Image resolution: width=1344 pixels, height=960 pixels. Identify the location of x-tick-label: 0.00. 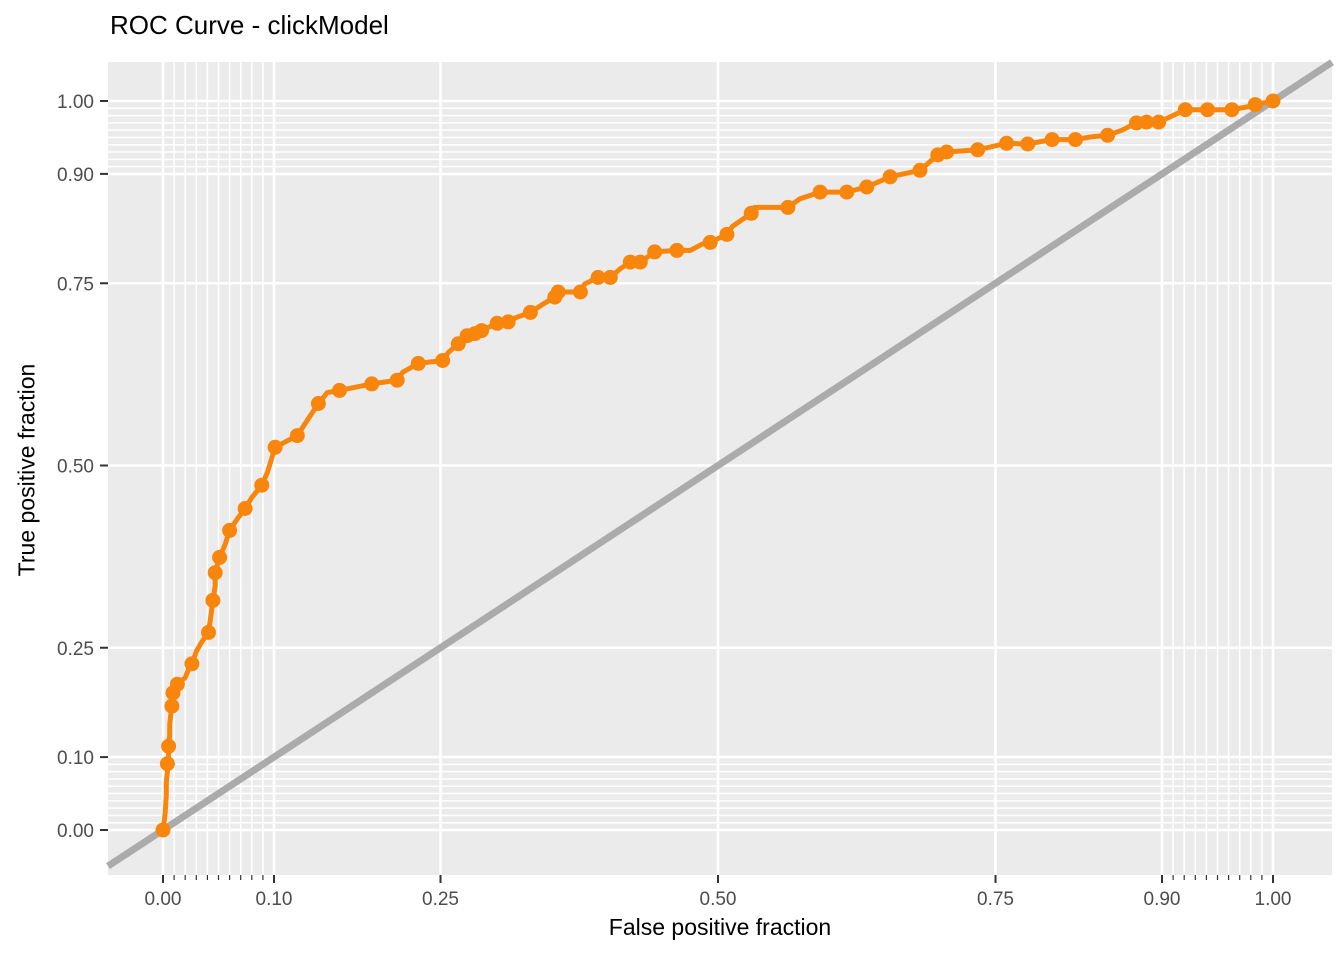
(163, 899).